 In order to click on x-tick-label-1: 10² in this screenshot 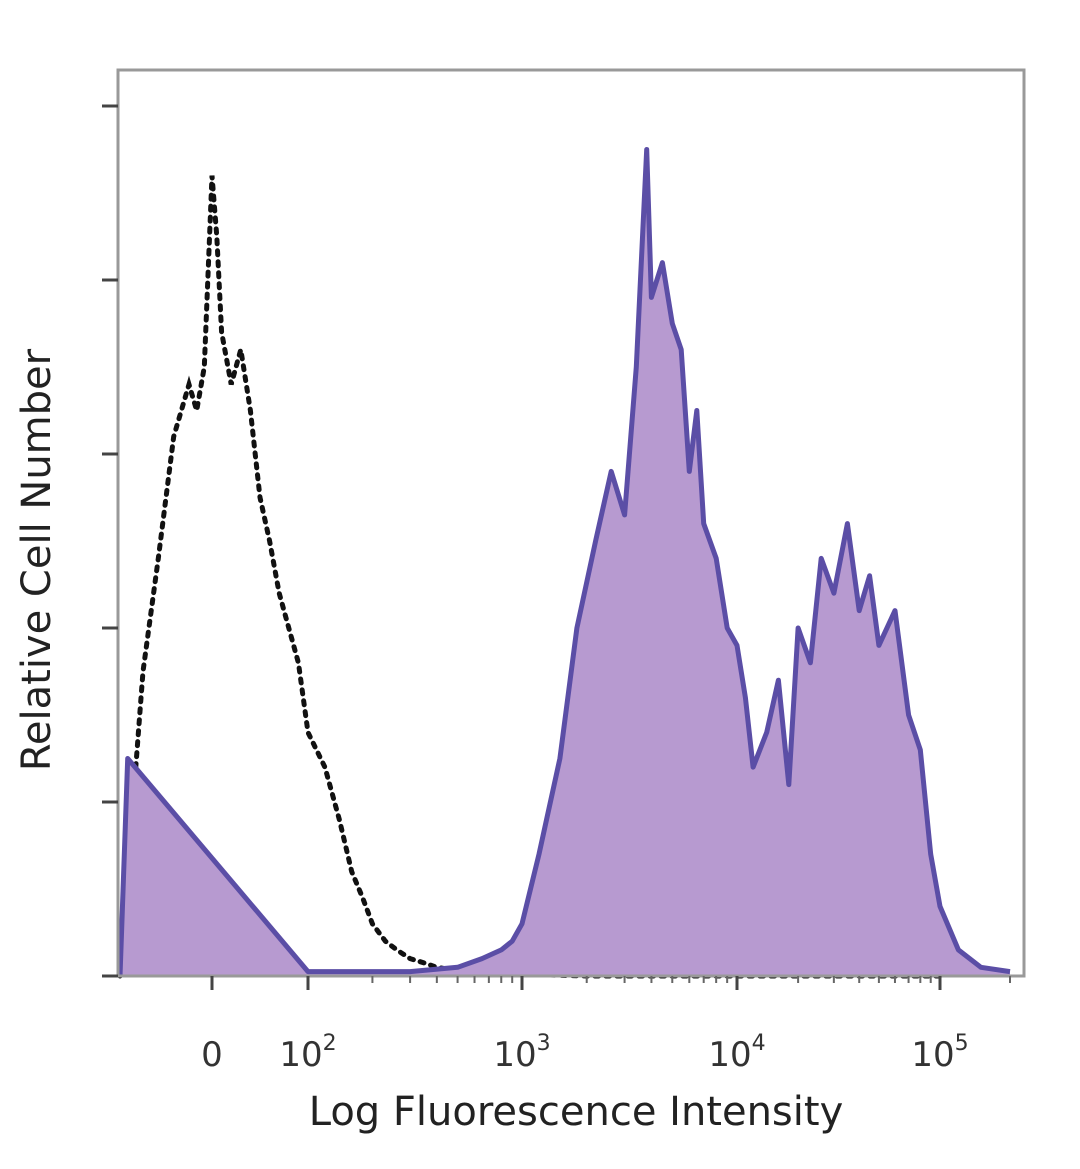, I will do `click(307, 1053)`.